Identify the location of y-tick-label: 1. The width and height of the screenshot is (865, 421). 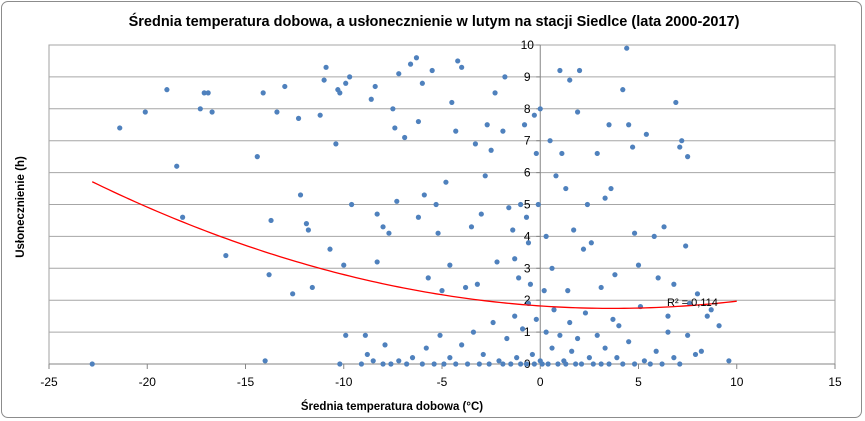
(527, 332).